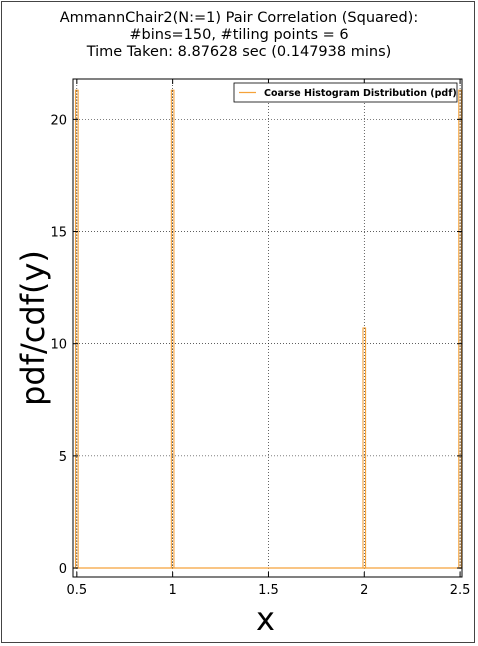 The image size is (478, 646). What do you see at coordinates (33, 328) in the screenshot?
I see `y-axis-label: pdf/cdf(y)` at bounding box center [33, 328].